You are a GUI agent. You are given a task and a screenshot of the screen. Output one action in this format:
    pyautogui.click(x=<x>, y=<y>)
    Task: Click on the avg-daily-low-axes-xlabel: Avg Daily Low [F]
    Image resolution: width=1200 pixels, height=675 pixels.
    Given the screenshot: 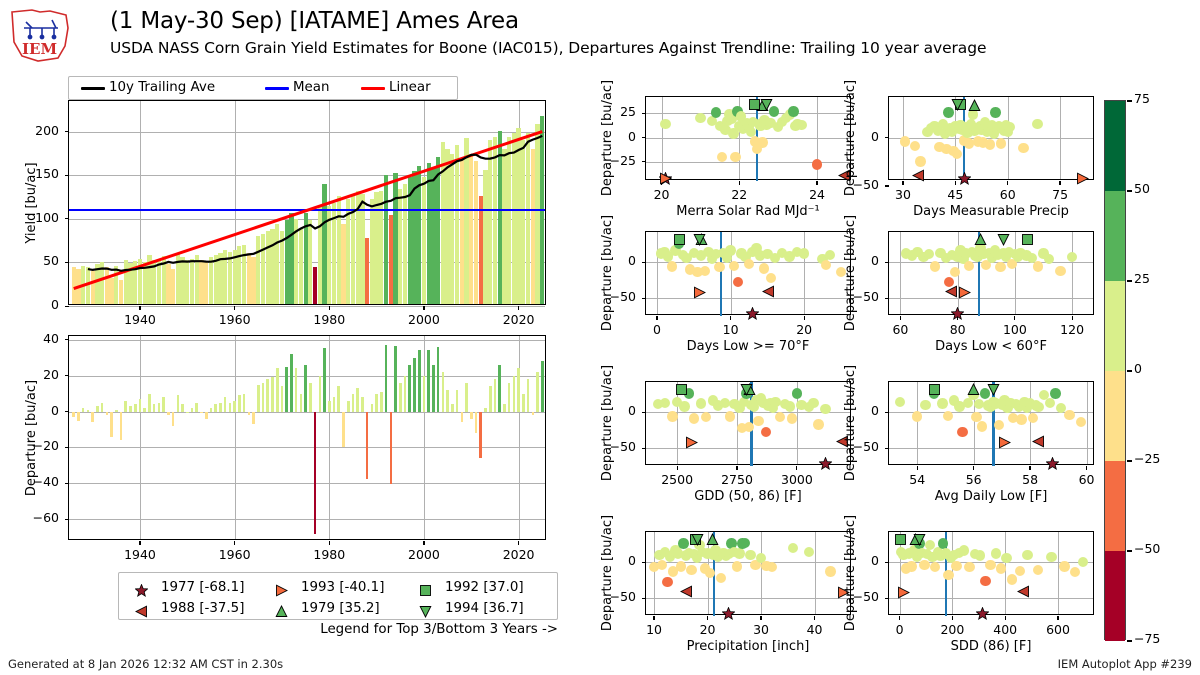 What is the action you would take?
    pyautogui.click(x=991, y=496)
    